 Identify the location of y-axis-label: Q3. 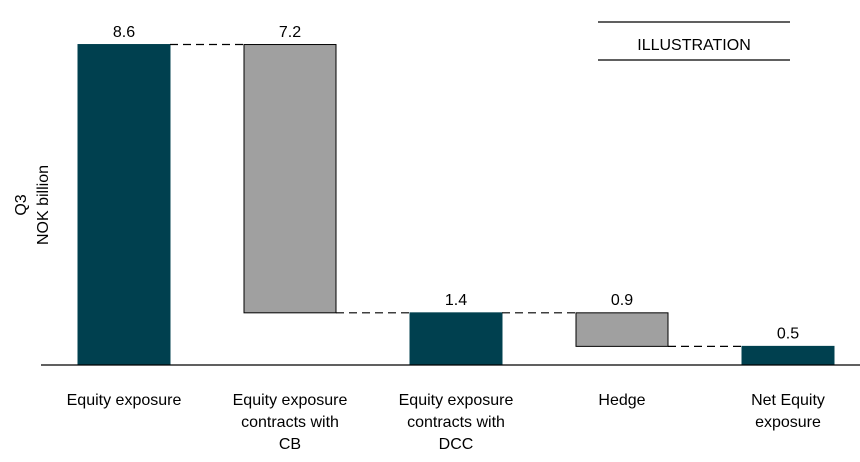
(21, 204).